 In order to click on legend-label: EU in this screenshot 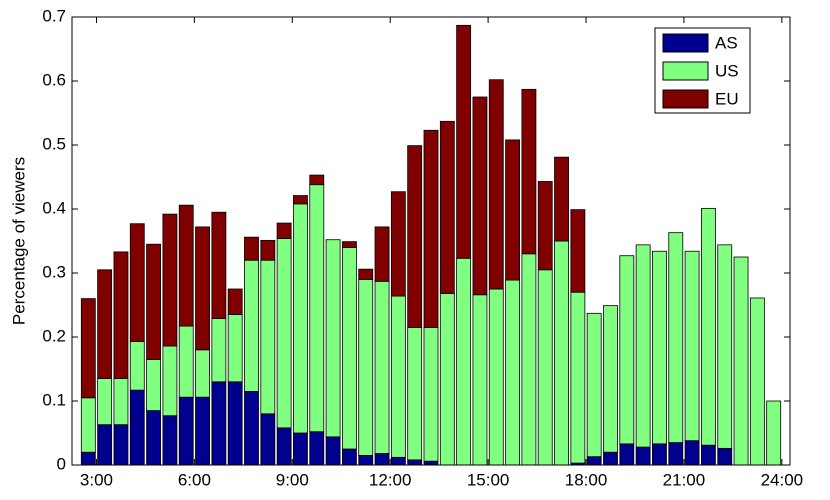, I will do `click(727, 98)`.